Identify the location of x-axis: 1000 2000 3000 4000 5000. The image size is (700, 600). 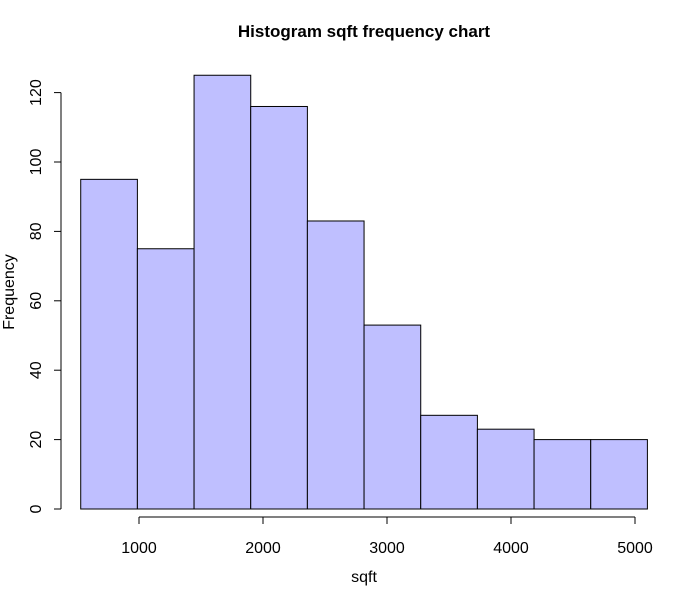
(387, 536).